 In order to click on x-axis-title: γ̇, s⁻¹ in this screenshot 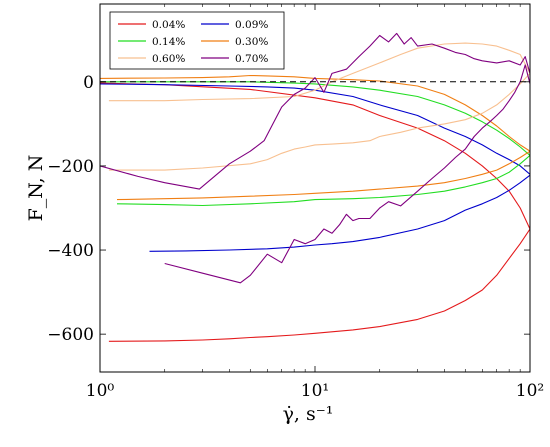, I will do `click(308, 414)`.